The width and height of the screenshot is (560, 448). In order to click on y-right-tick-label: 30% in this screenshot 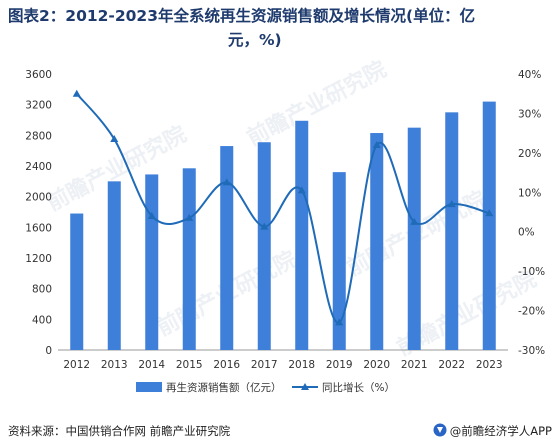, I will do `click(529, 114)`.